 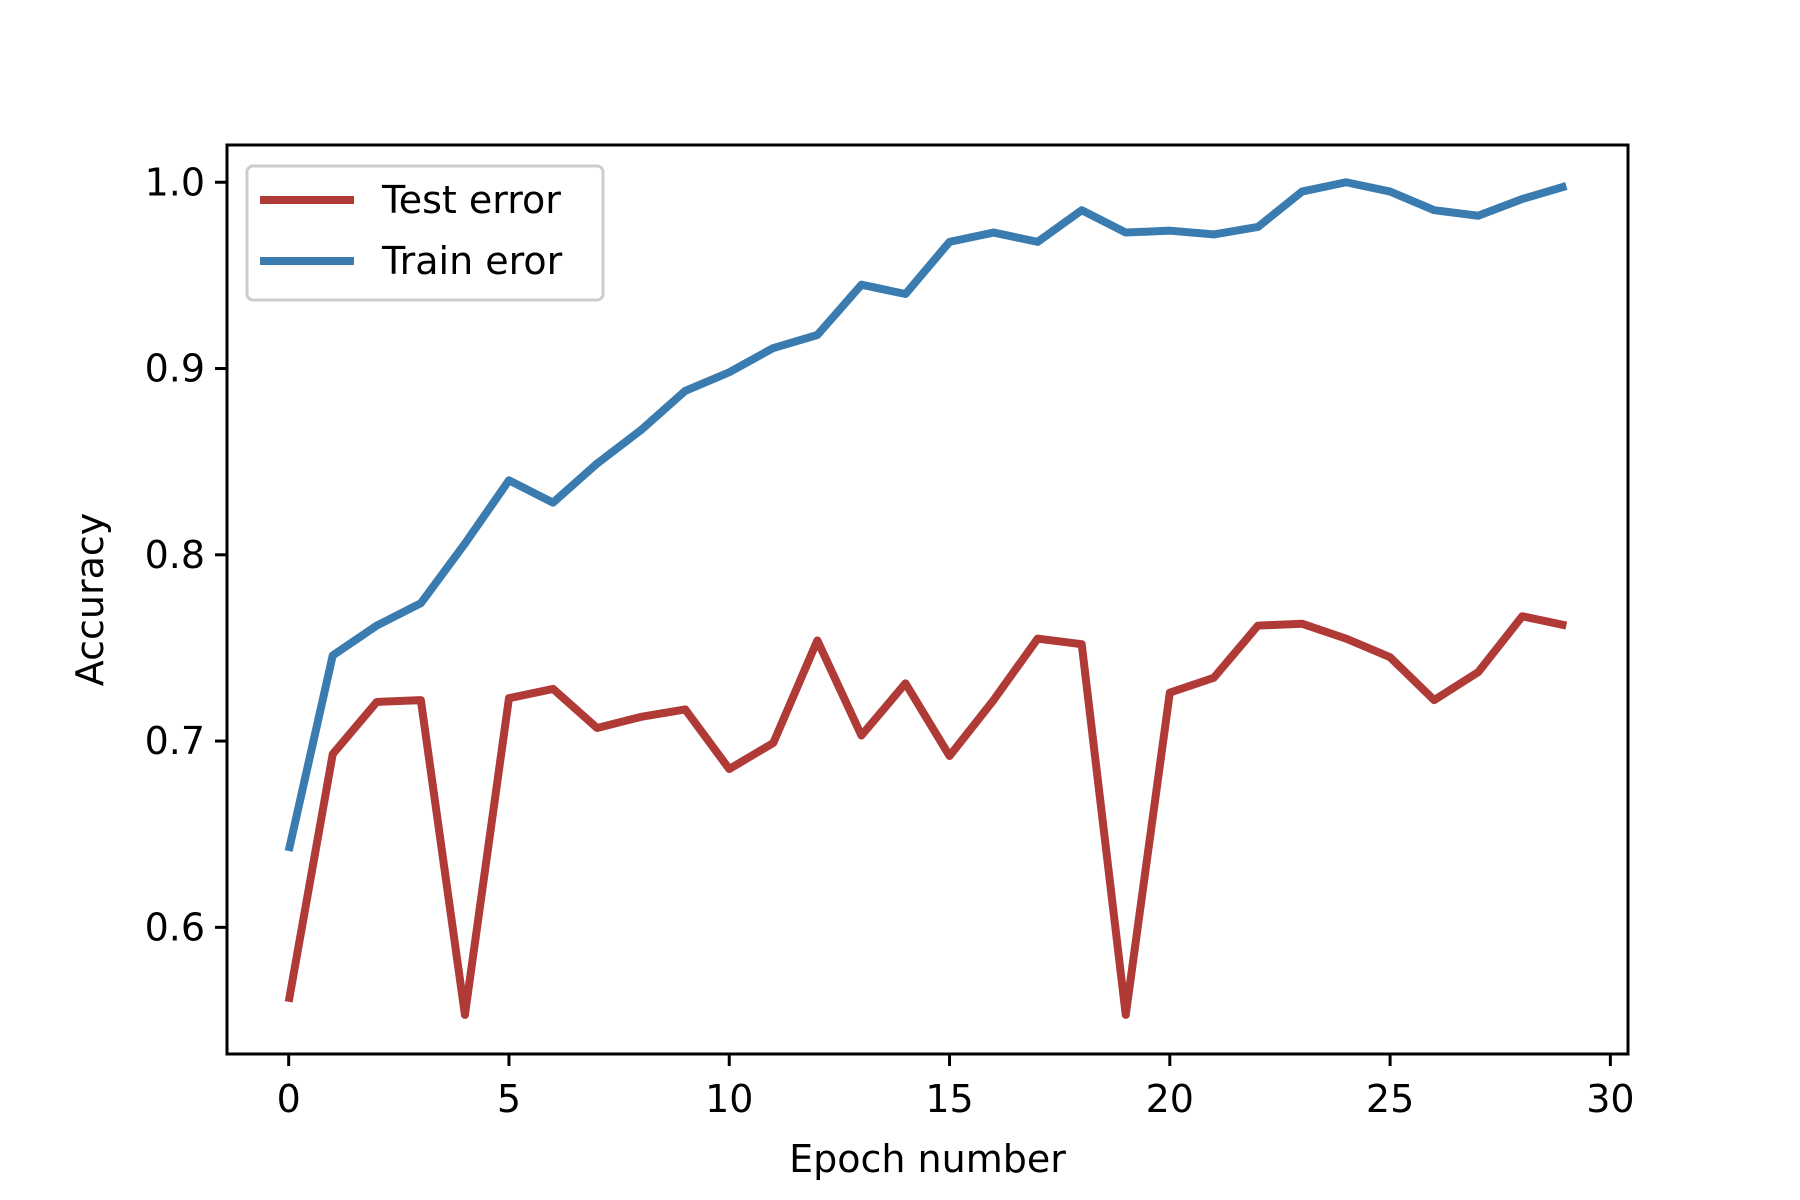 What do you see at coordinates (927, 1159) in the screenshot?
I see `x-axis-title: Epoch number` at bounding box center [927, 1159].